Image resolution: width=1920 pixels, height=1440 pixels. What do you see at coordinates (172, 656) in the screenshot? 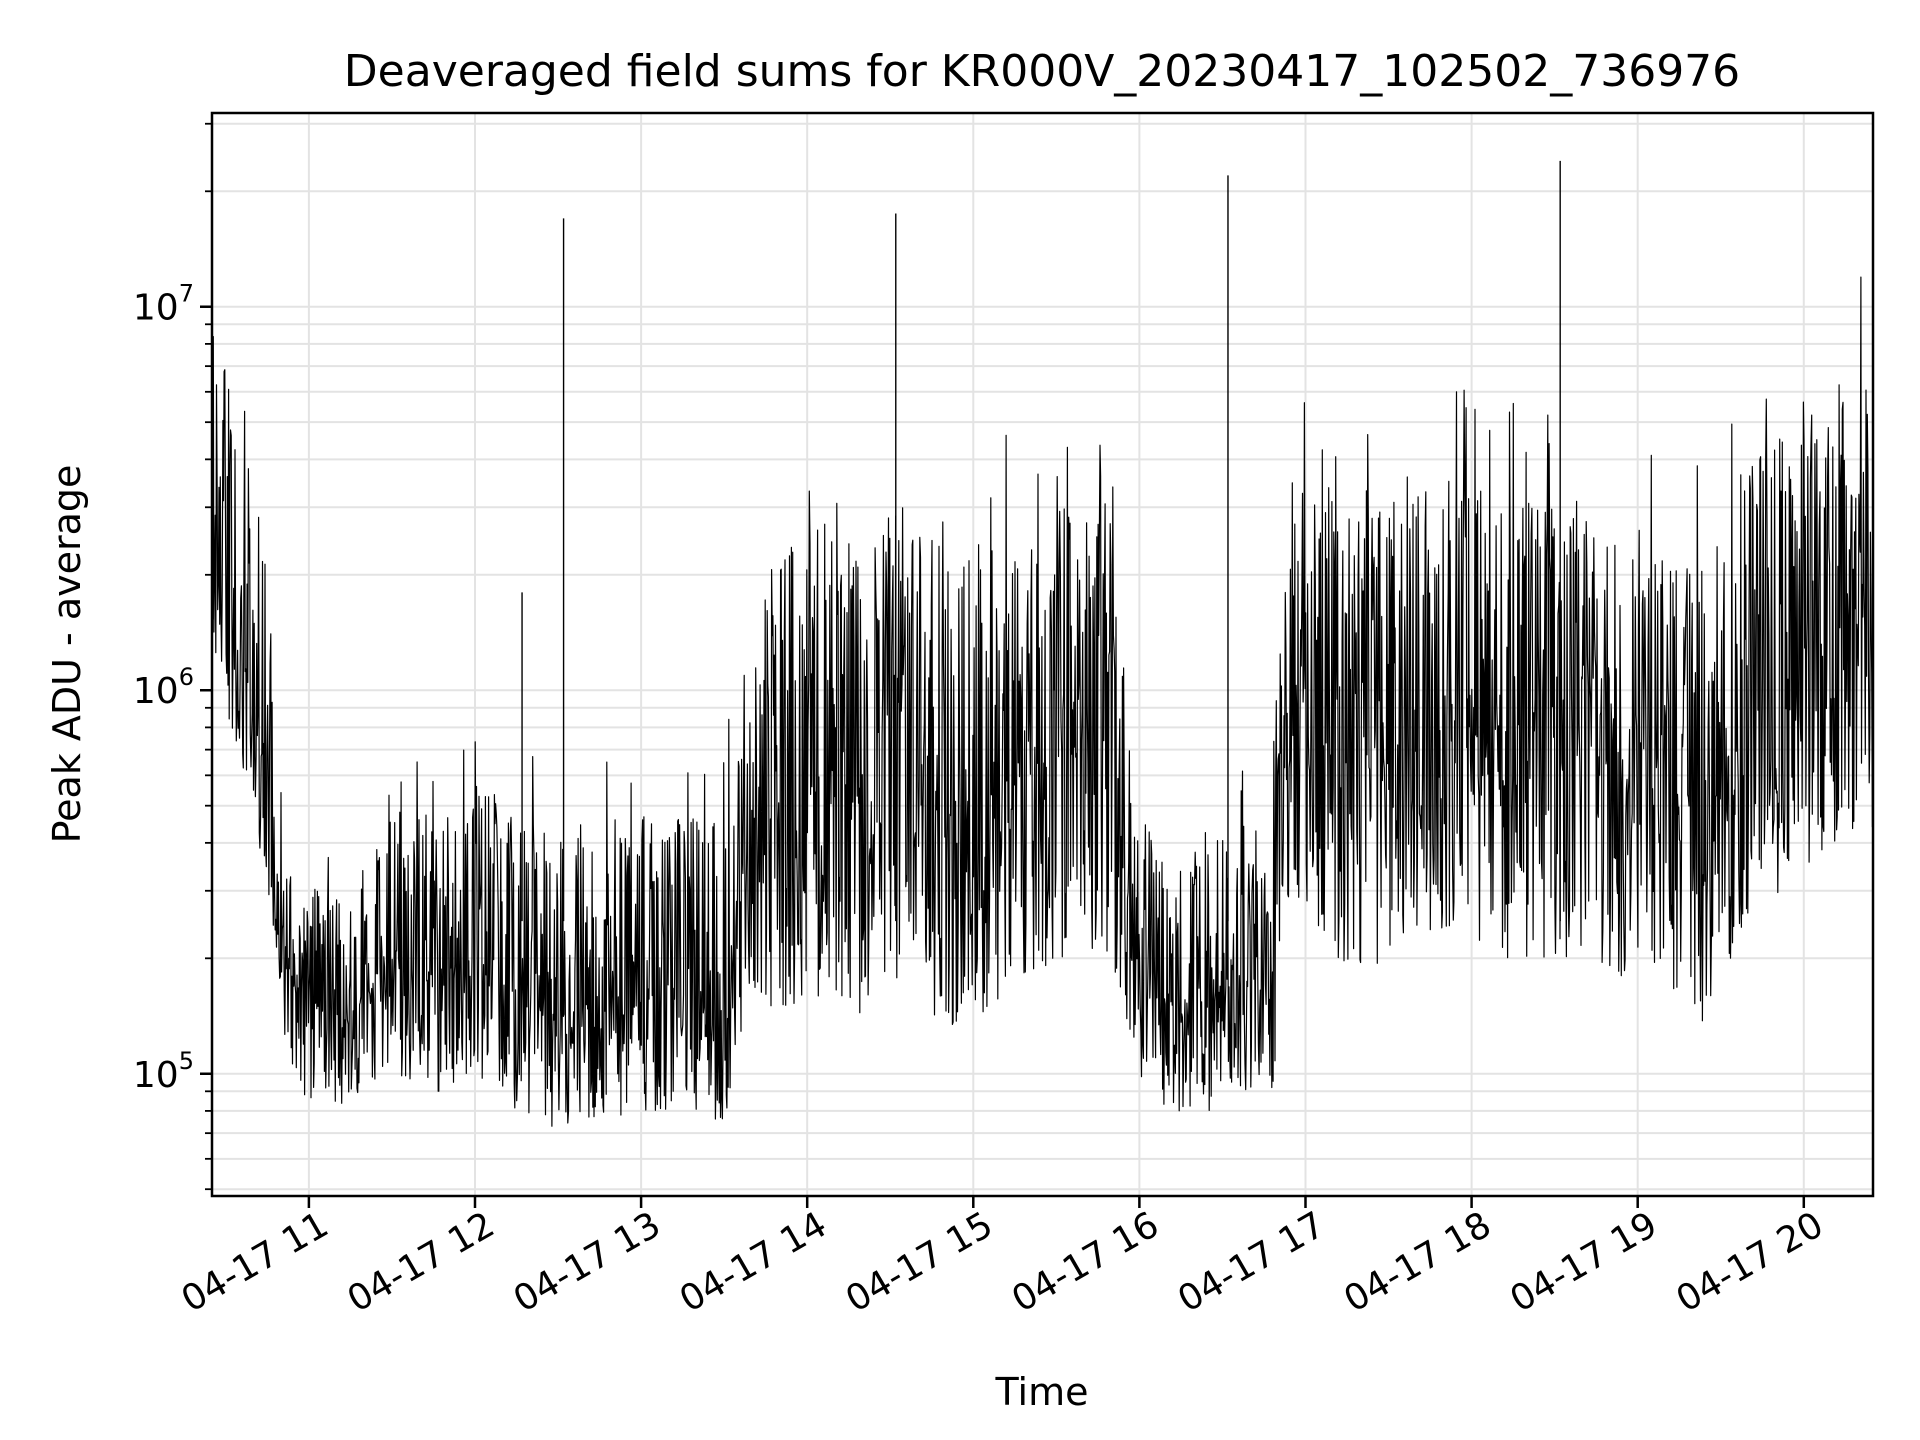
I see `y-axis: 10⁵ 10⁶ 10⁷` at bounding box center [172, 656].